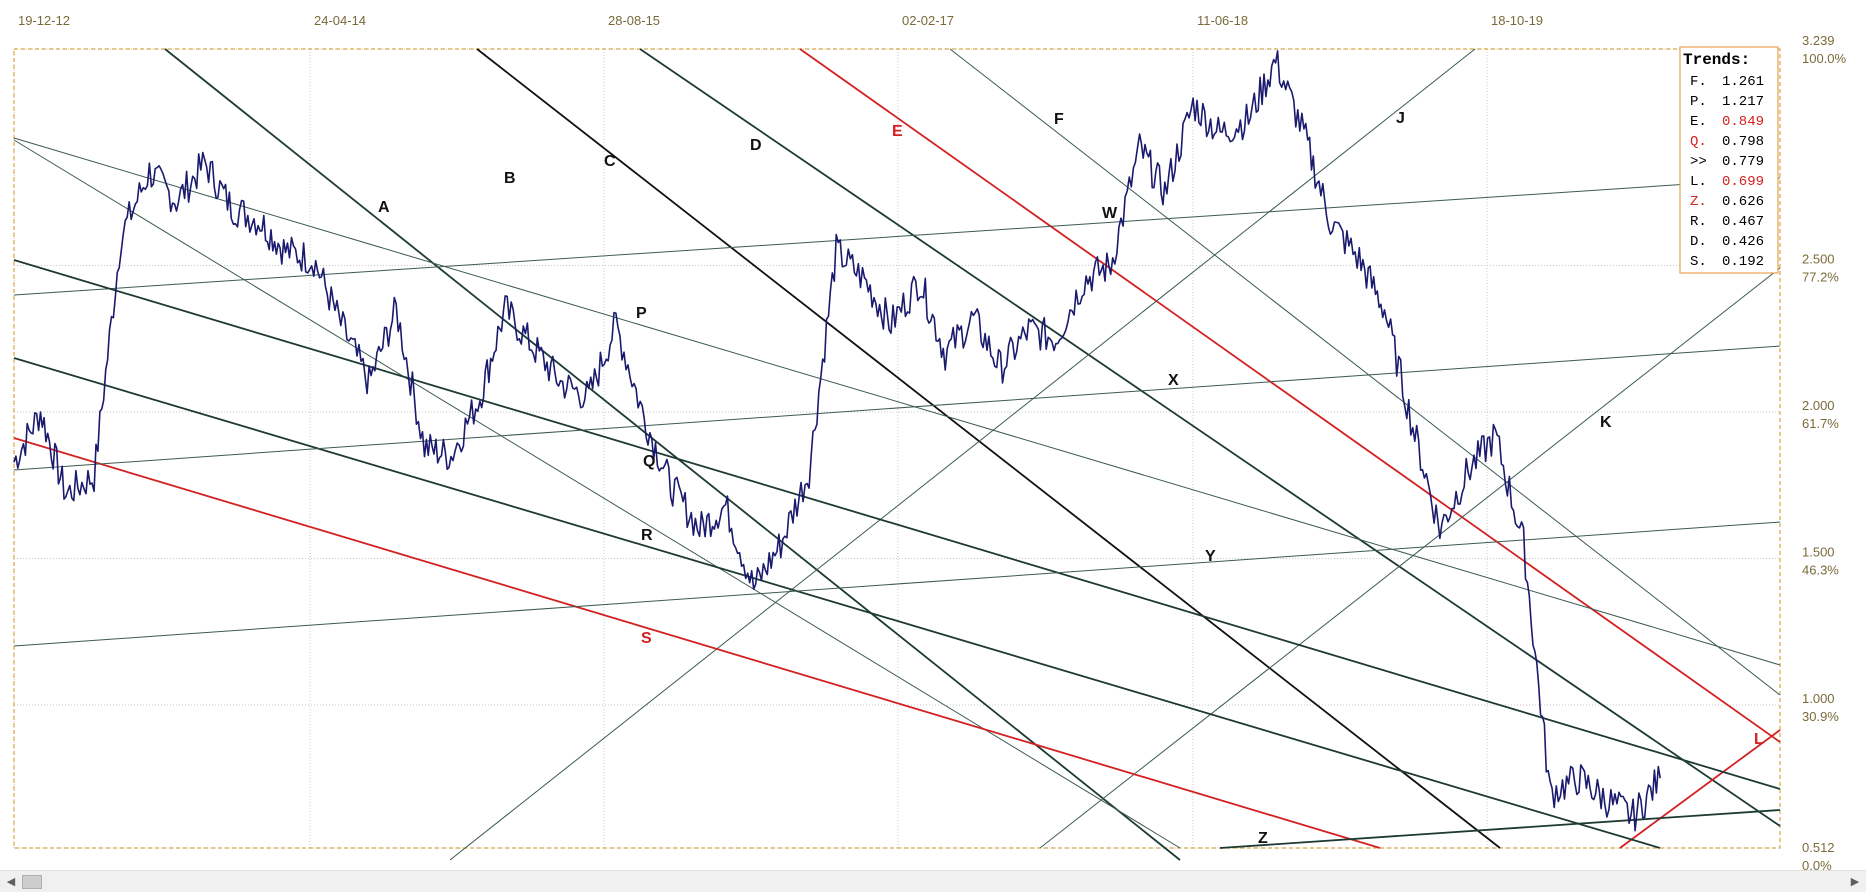  I want to click on legend-entry-key: Z., so click(1698, 202).